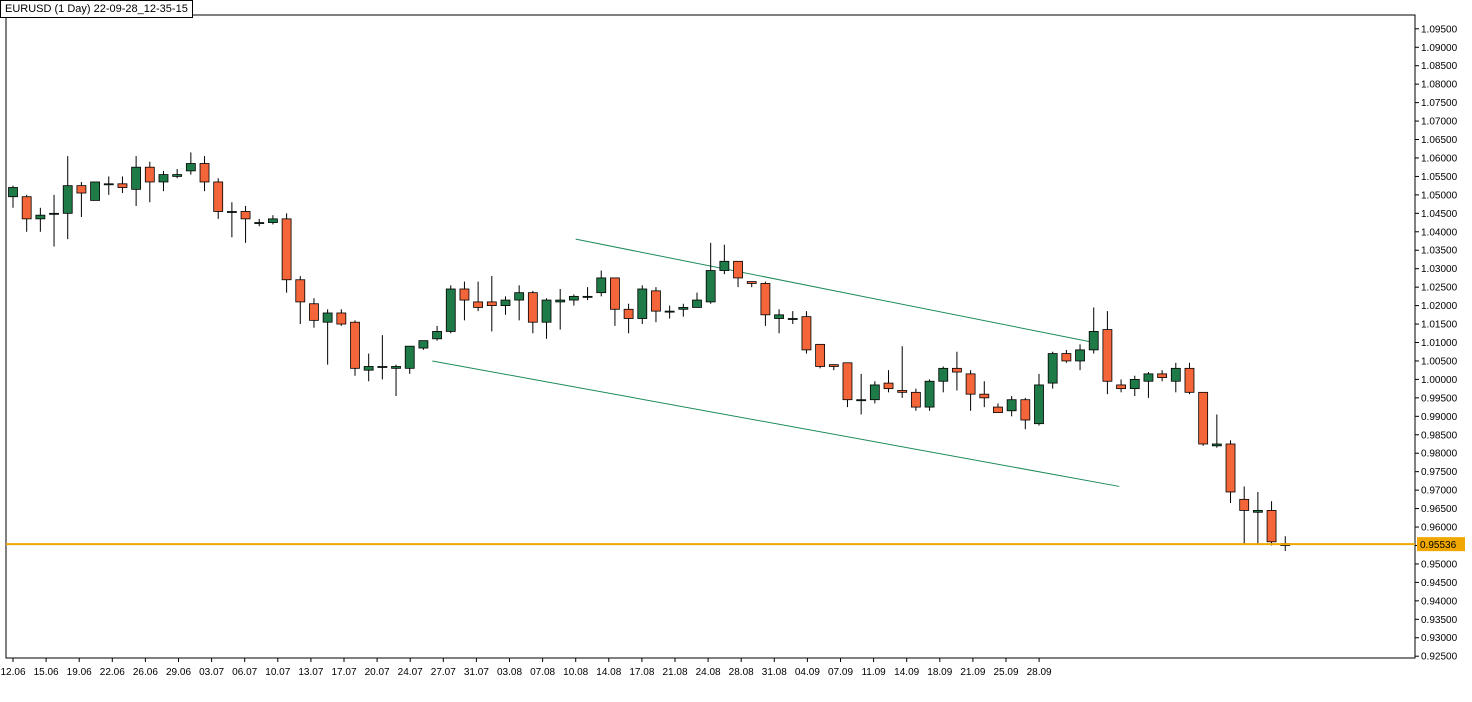 This screenshot has height=702, width=1472. Describe the element at coordinates (708, 672) in the screenshot. I see `x-tick-label: 24.08` at that location.